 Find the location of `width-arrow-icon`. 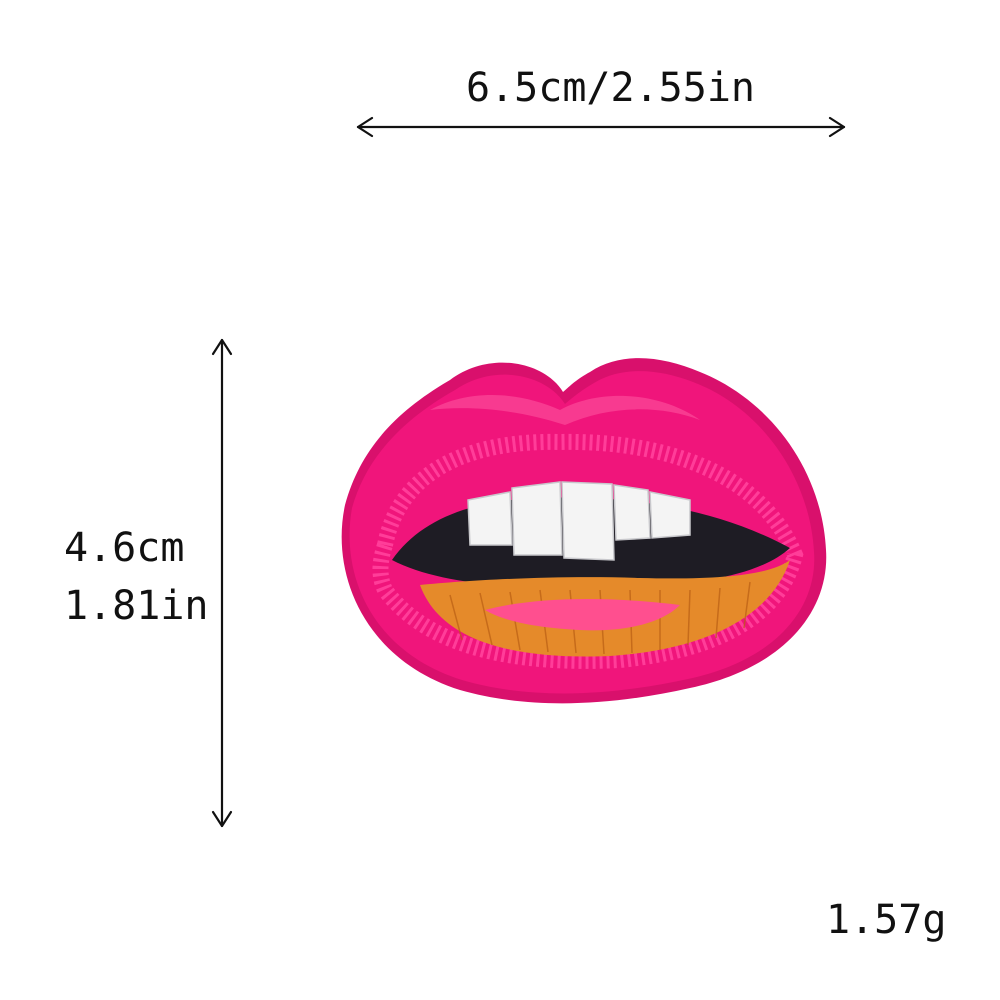

width-arrow-icon is located at coordinates (601, 127).